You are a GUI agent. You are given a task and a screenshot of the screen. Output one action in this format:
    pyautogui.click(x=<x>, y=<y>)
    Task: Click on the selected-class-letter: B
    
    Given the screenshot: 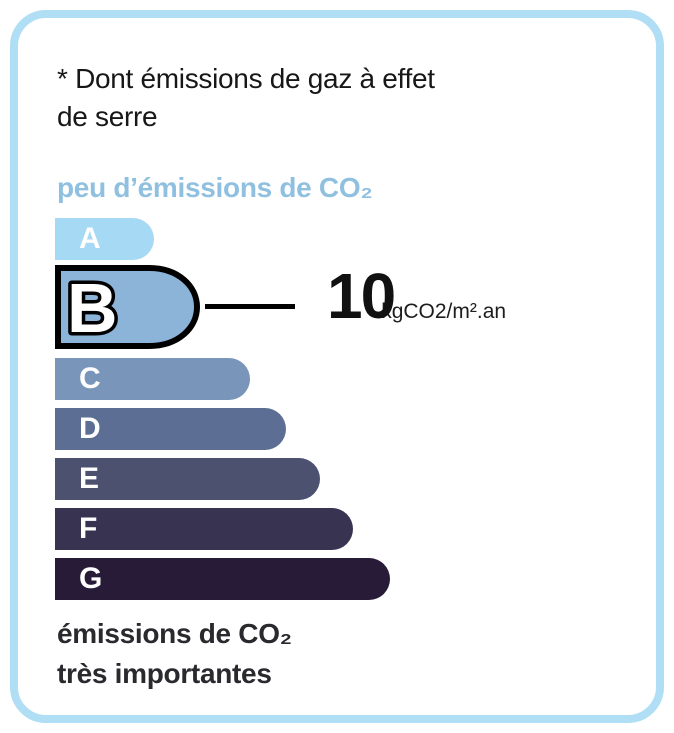 What is the action you would take?
    pyautogui.click(x=92, y=308)
    